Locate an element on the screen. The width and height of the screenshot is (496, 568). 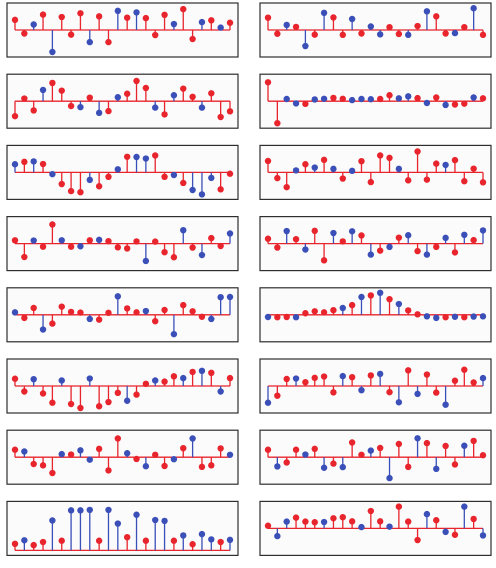
panel-frame is located at coordinates (122, 528).